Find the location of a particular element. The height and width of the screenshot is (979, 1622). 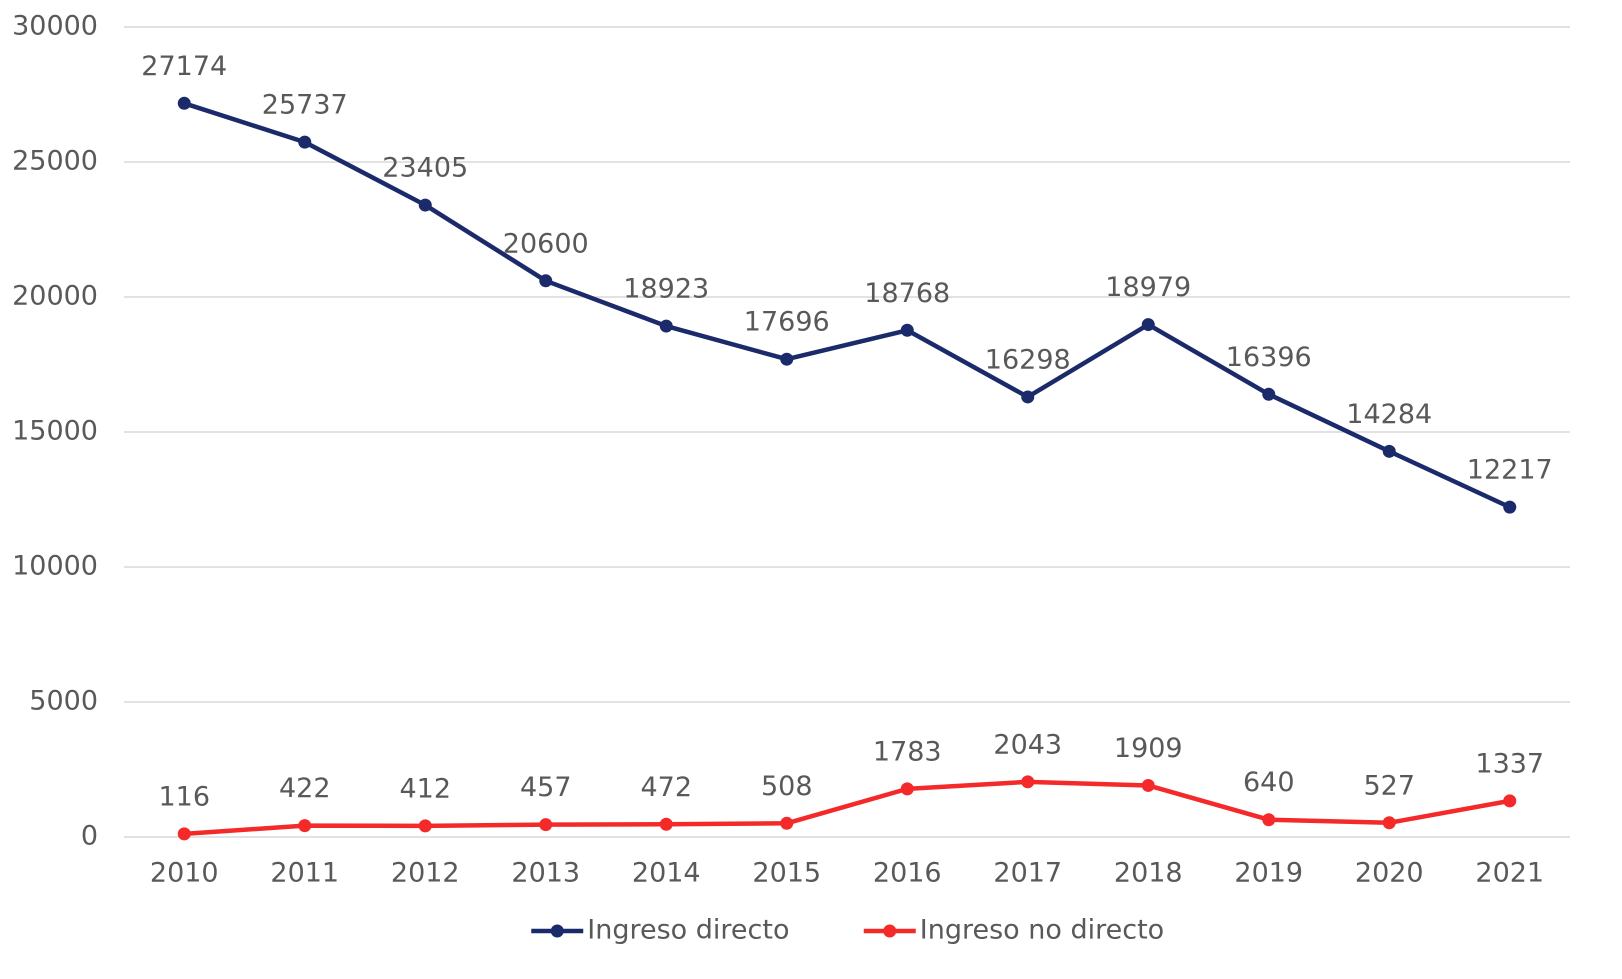

x-tick-label: 2014 is located at coordinates (666, 873).